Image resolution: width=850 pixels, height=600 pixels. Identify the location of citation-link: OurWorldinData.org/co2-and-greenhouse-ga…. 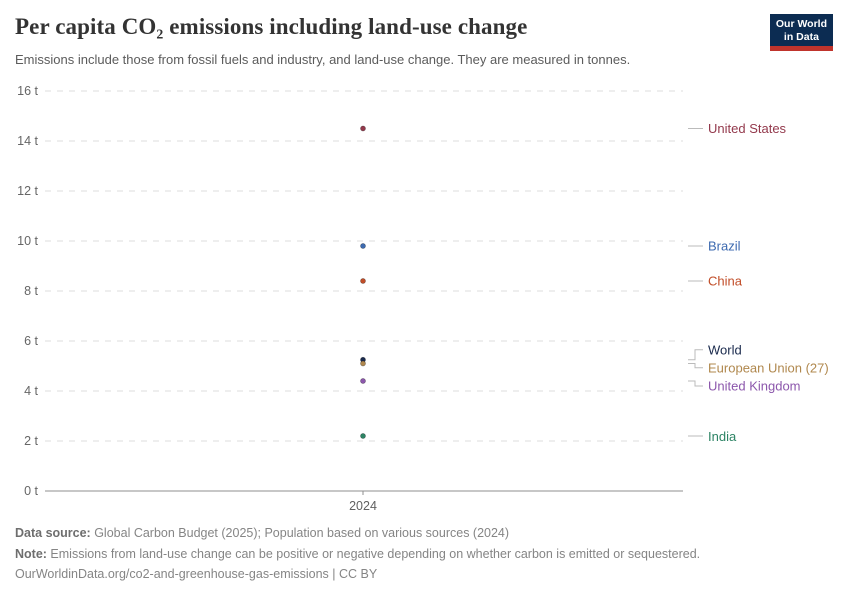
(196, 574).